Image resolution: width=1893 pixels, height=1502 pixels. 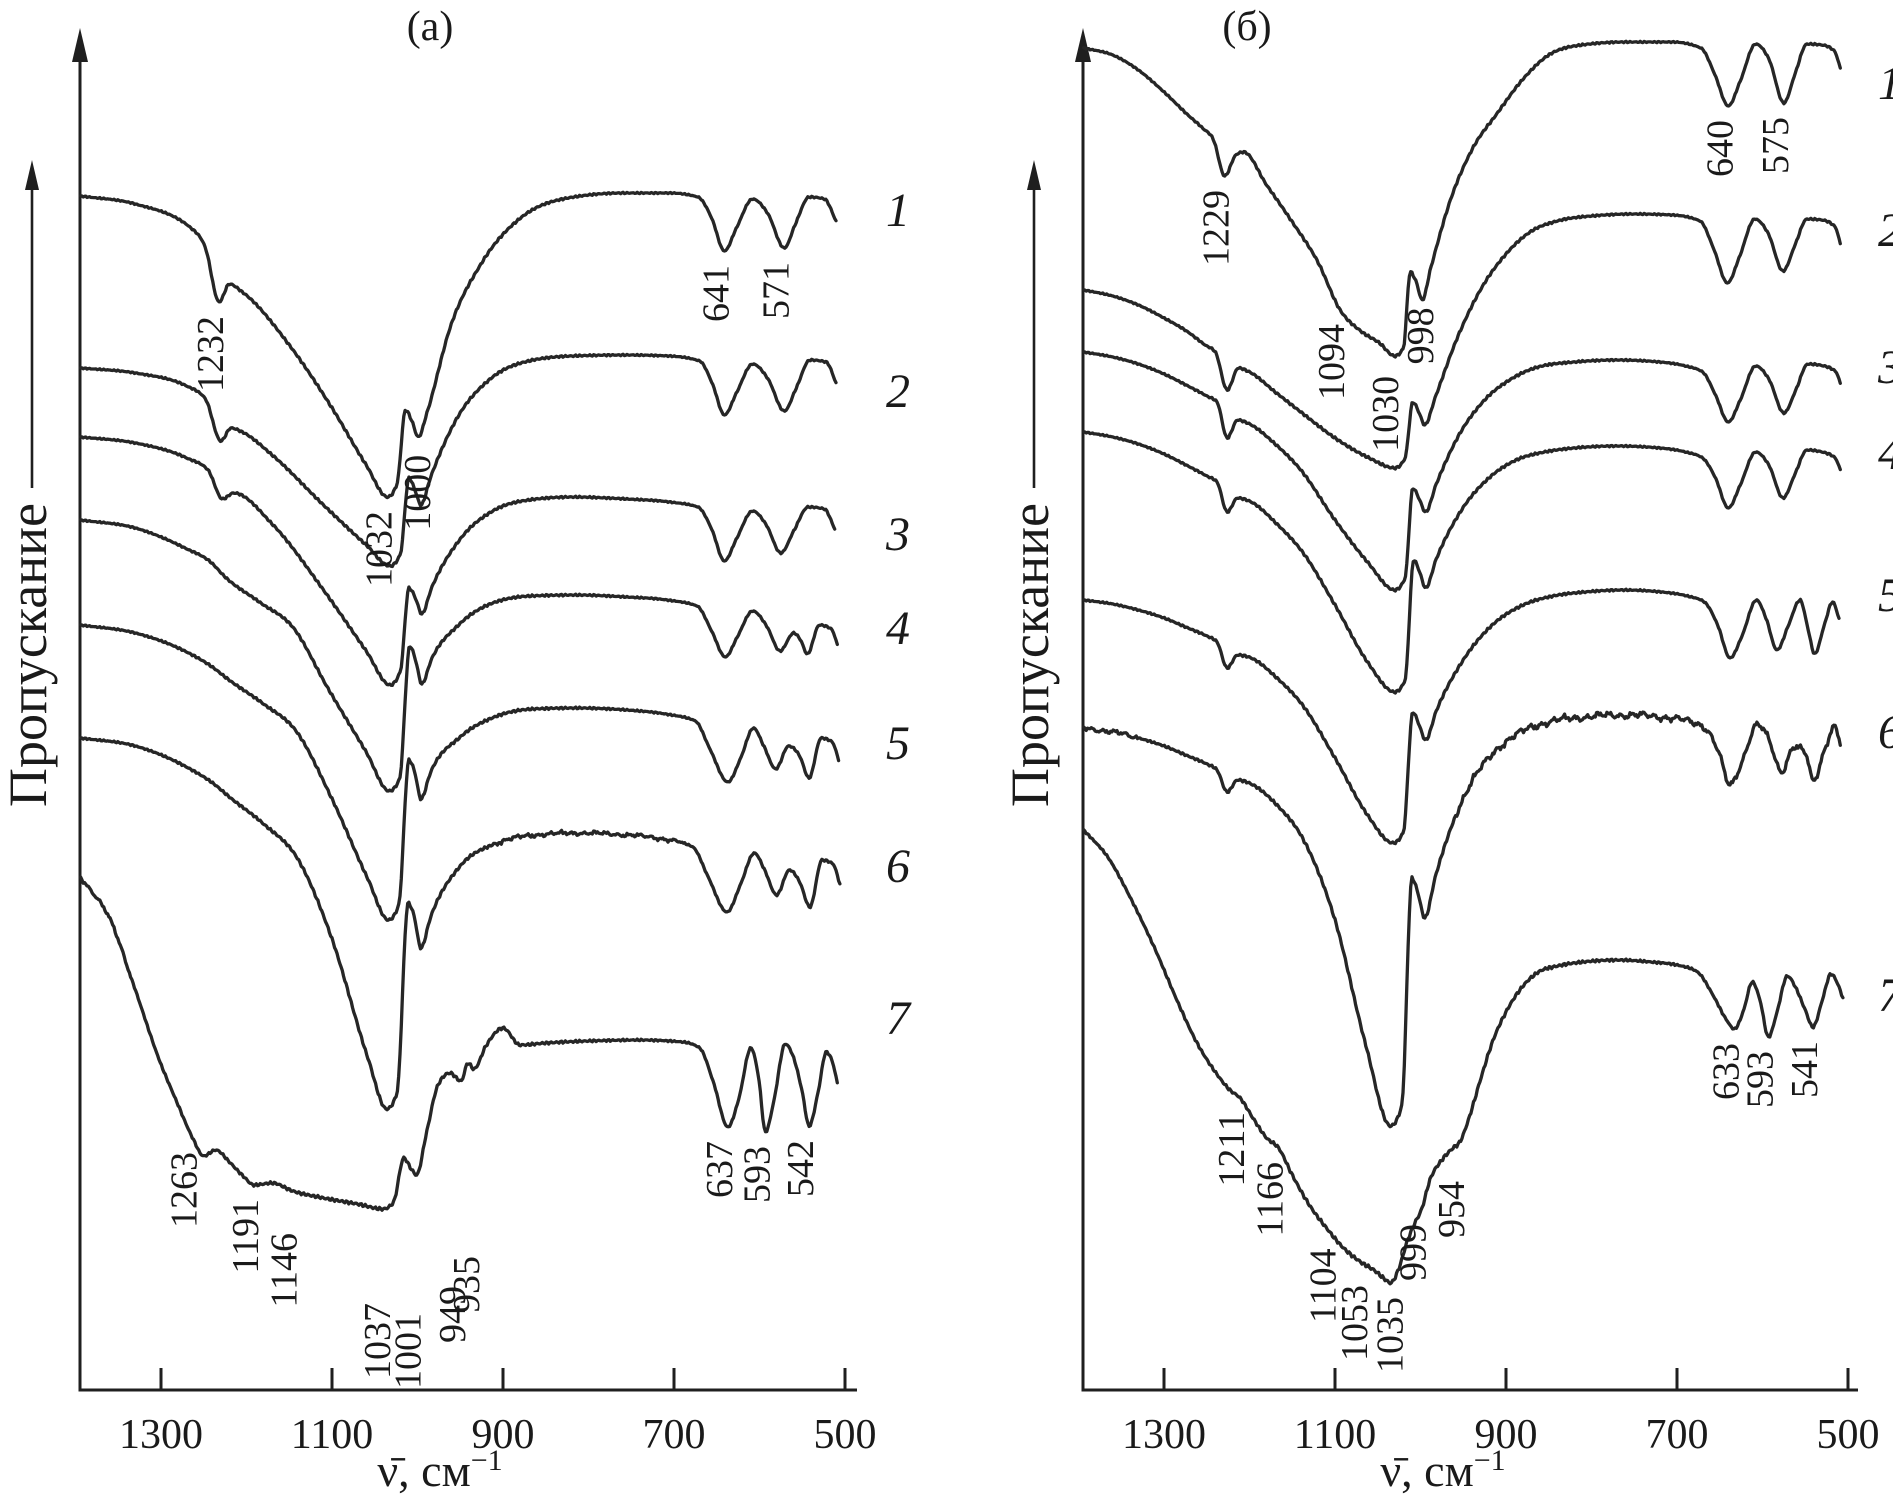 I want to click on panel-b-x-axis-exponent: −1, so click(x=1490, y=1460).